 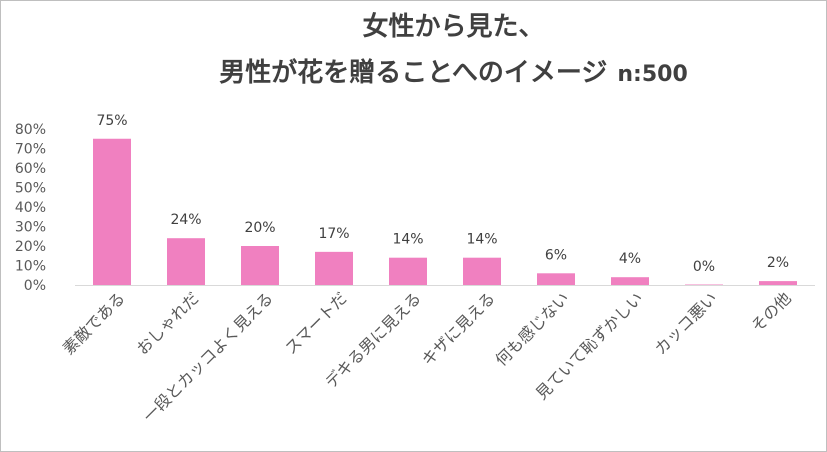 What do you see at coordinates (30, 208) in the screenshot?
I see `y-tick-label: 40%` at bounding box center [30, 208].